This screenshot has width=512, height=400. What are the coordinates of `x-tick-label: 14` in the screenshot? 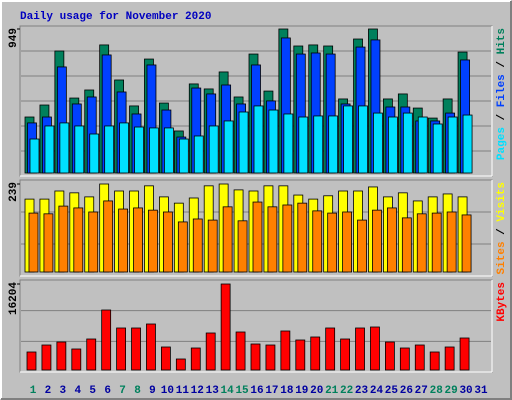 It's located at (228, 391).